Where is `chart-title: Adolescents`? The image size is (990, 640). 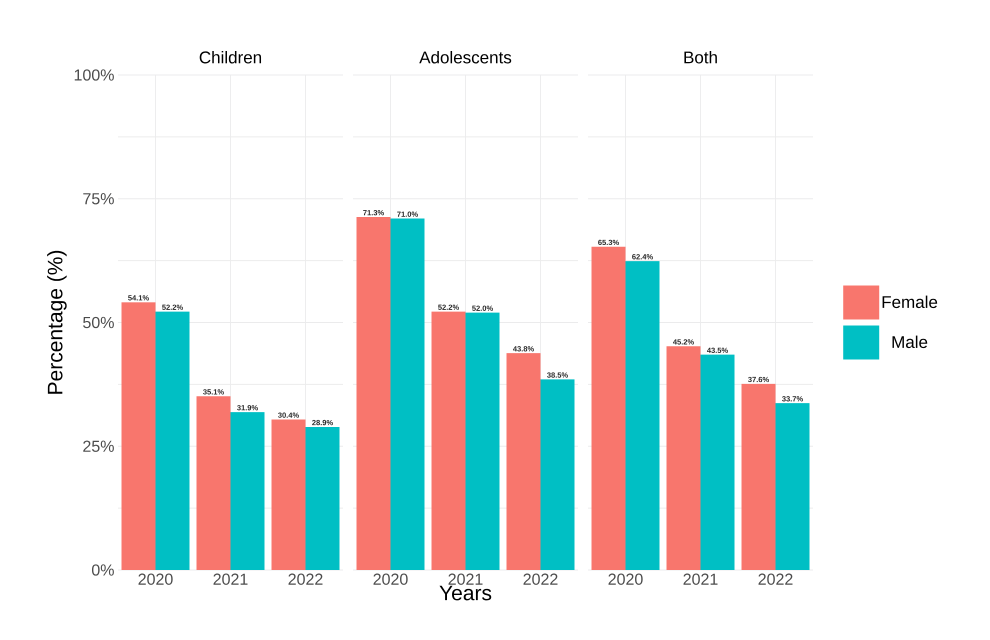 chart-title: Adolescents is located at coordinates (465, 57).